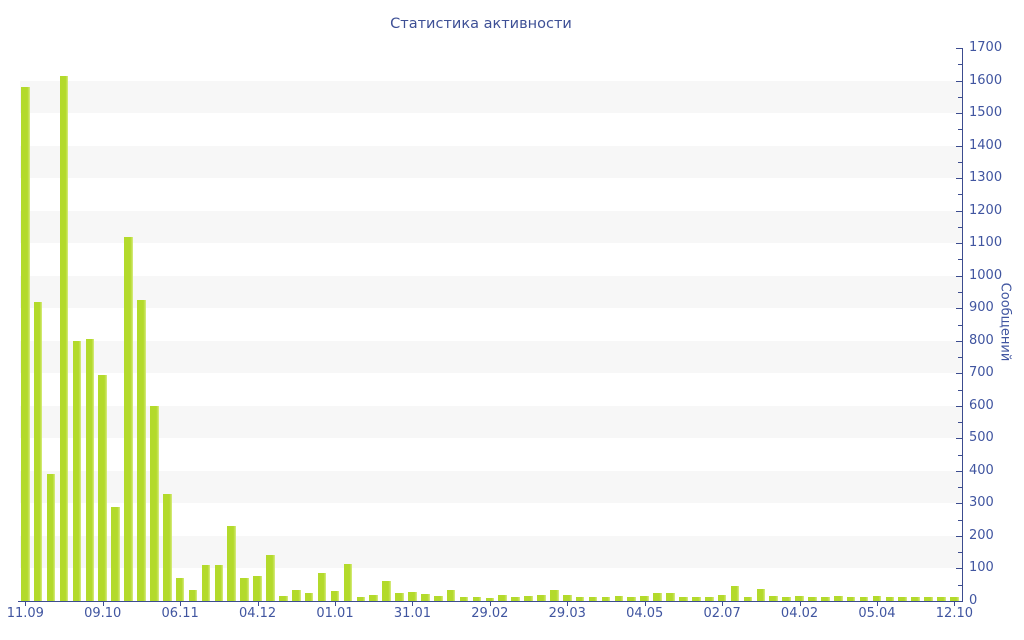  What do you see at coordinates (799, 613) in the screenshot?
I see `x-tick-label: 04.02` at bounding box center [799, 613].